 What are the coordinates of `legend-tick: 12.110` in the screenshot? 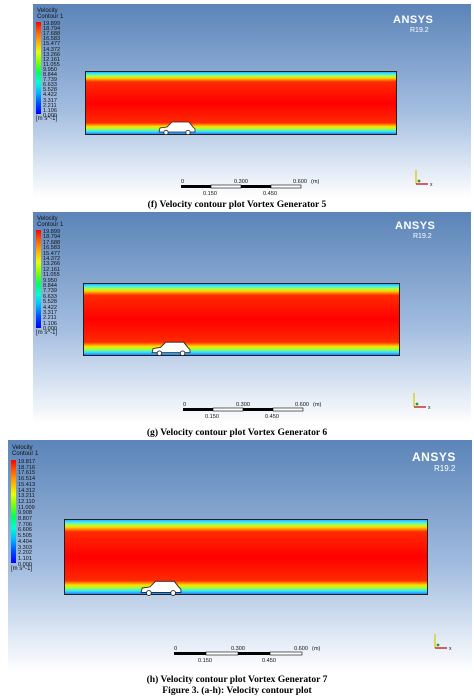 It's located at (26, 501).